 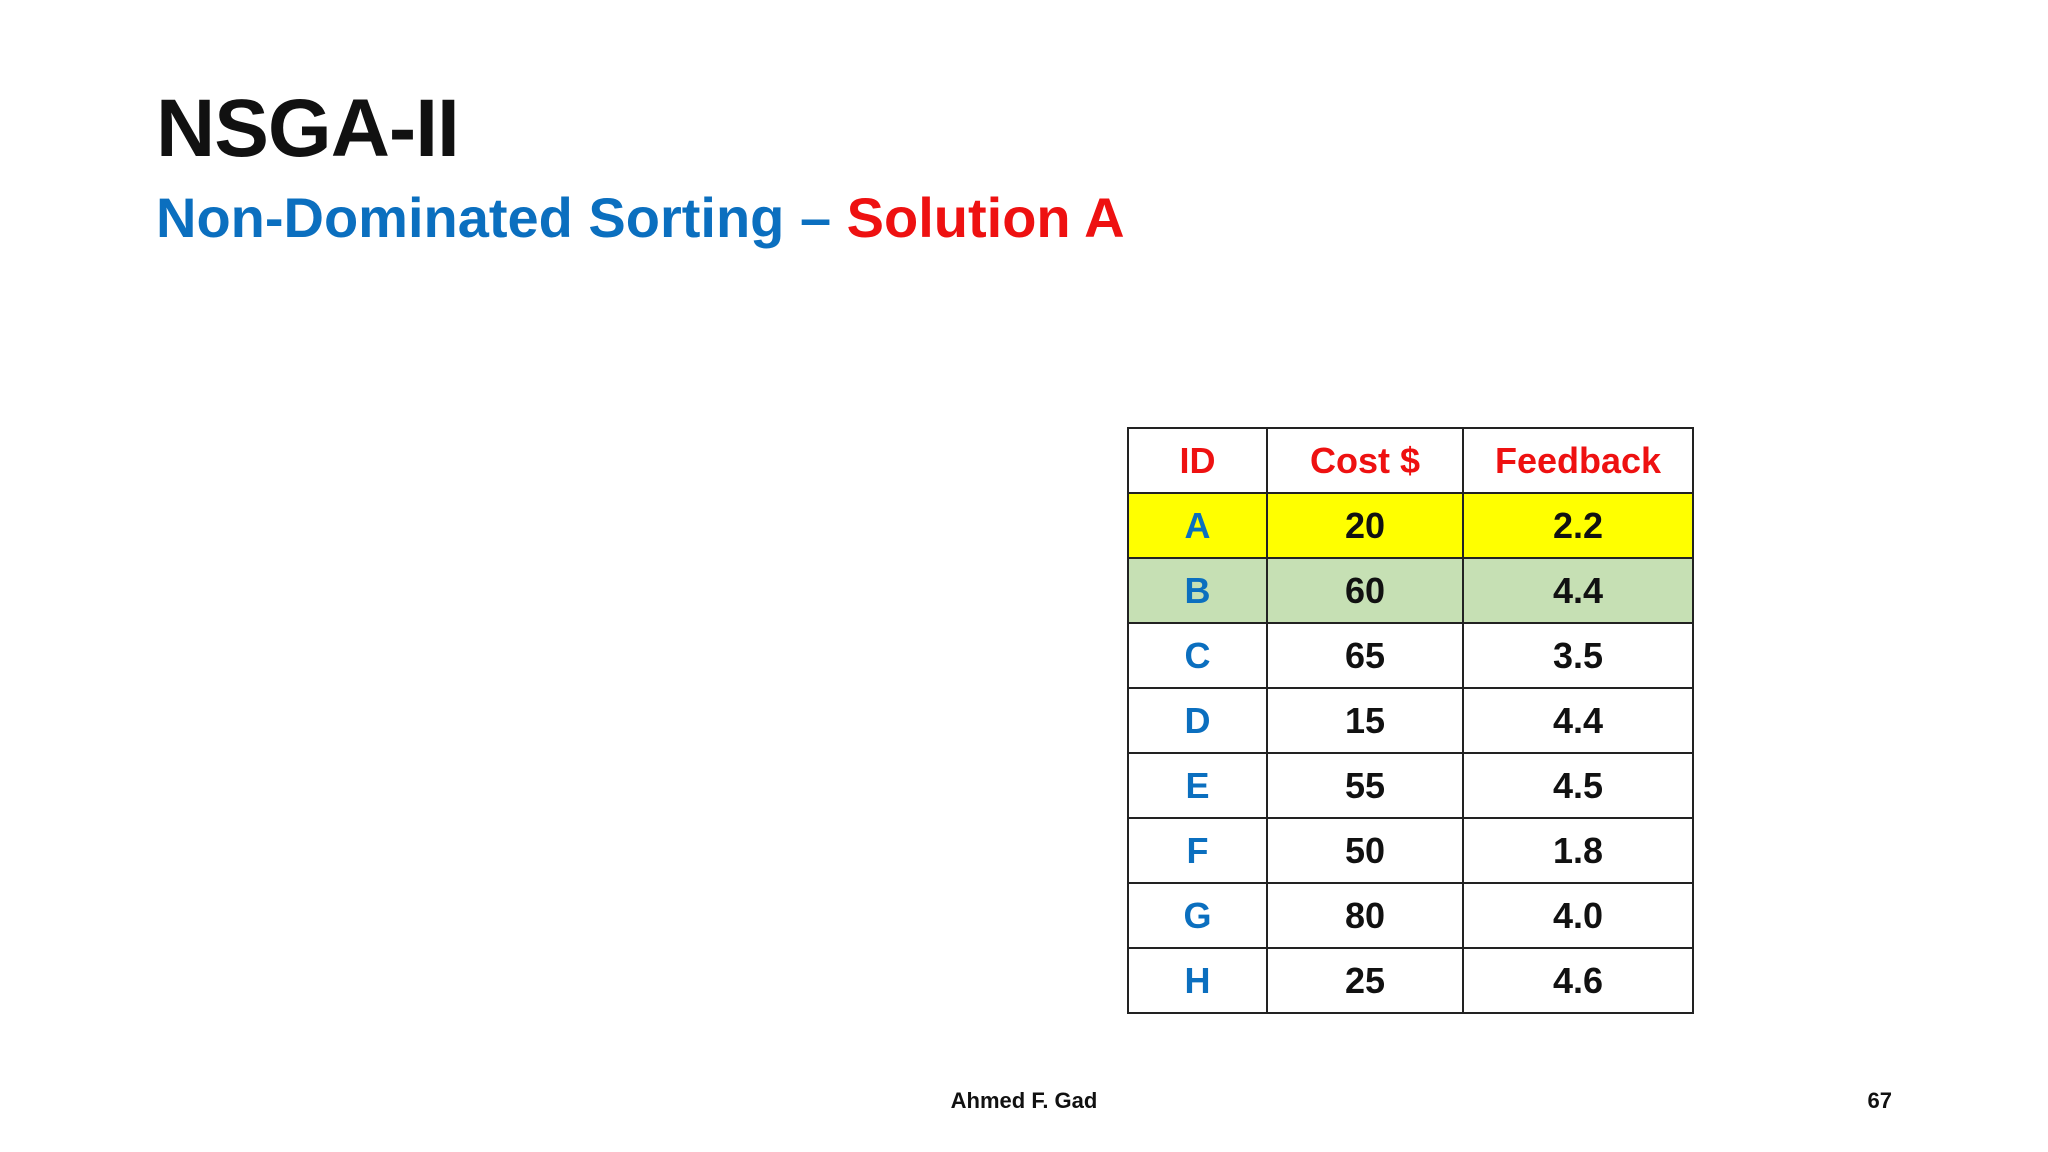 What do you see at coordinates (1197, 980) in the screenshot?
I see `id-cell: H` at bounding box center [1197, 980].